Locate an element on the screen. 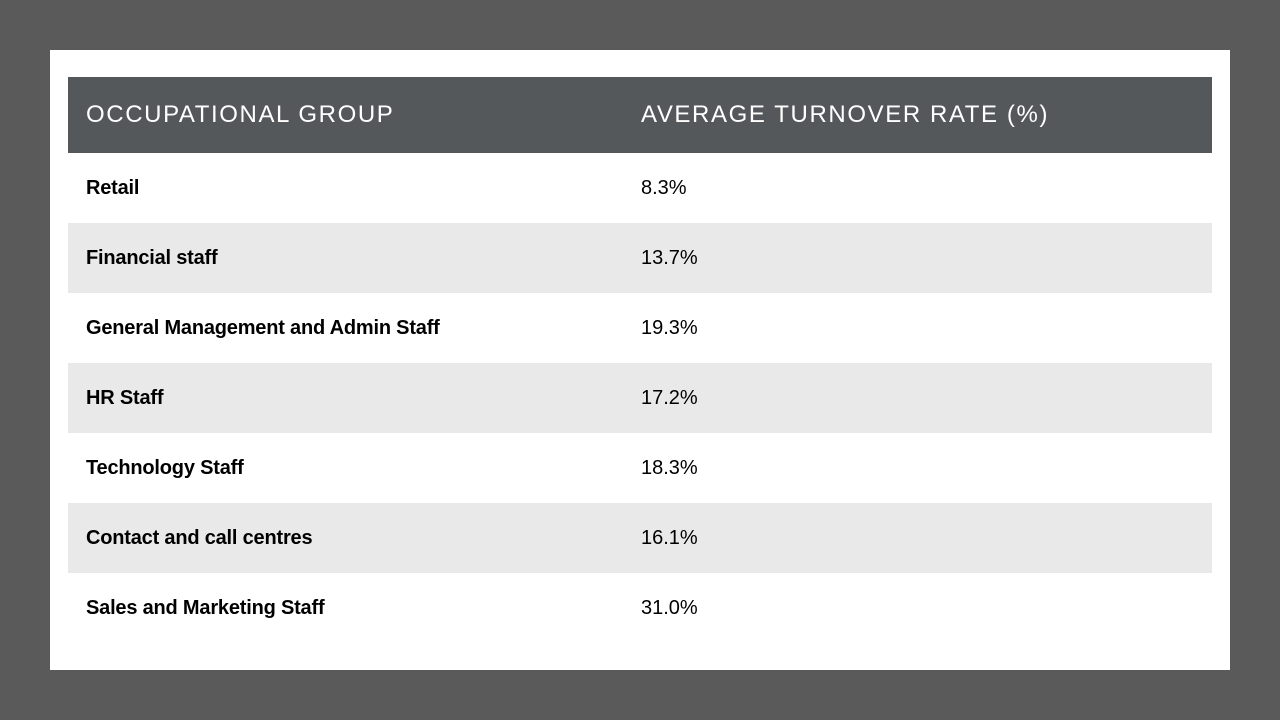 The height and width of the screenshot is (720, 1280). table-row: Sales and Marketing Staff 31.0% is located at coordinates (640, 608).